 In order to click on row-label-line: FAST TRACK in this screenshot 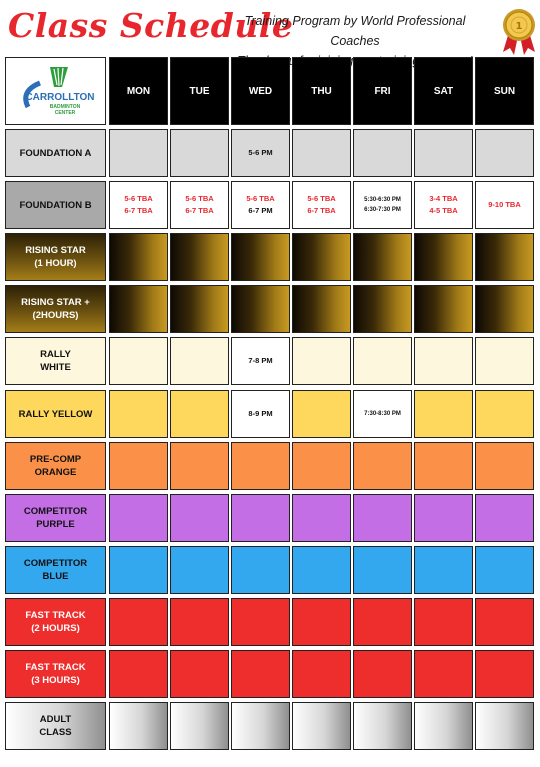, I will do `click(55, 667)`.